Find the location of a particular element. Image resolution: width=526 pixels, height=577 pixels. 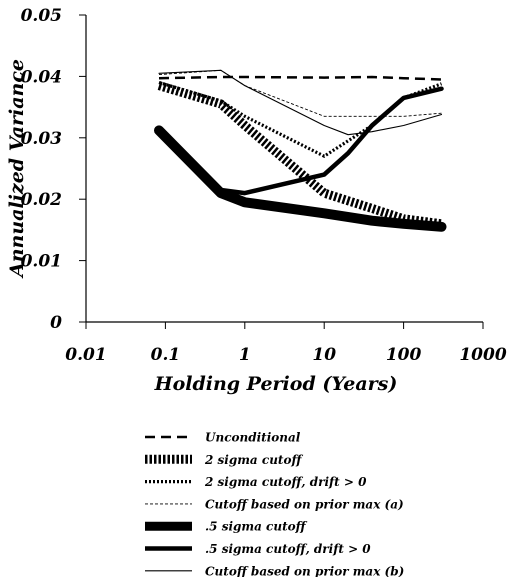

x-axis-title: Holding Period (Years) is located at coordinates (276, 384).